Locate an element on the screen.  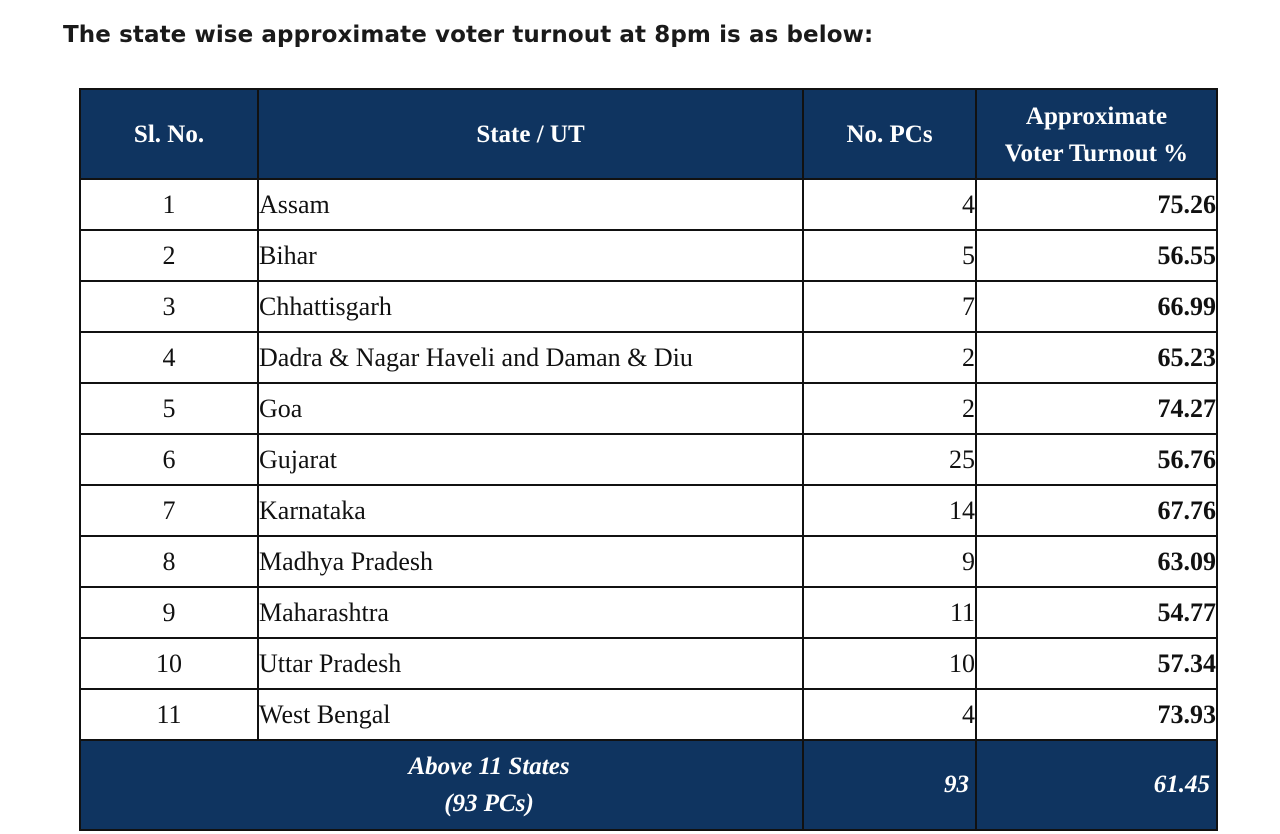
cell-no-pcs: 11 is located at coordinates (889, 612).